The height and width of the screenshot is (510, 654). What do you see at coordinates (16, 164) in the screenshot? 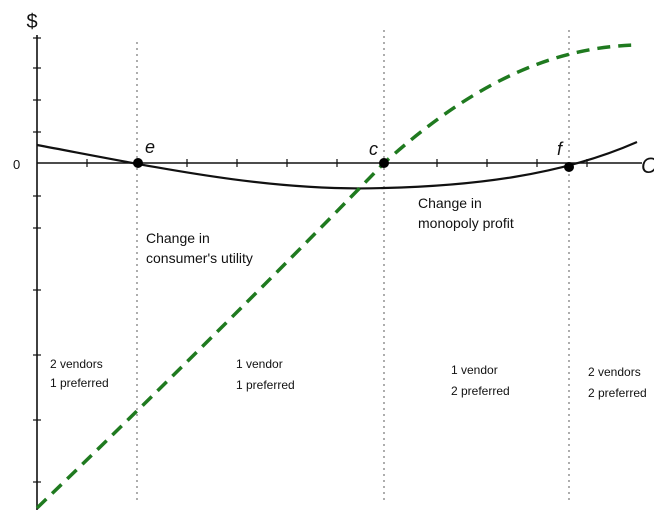
I see `zero-label: 0` at bounding box center [16, 164].